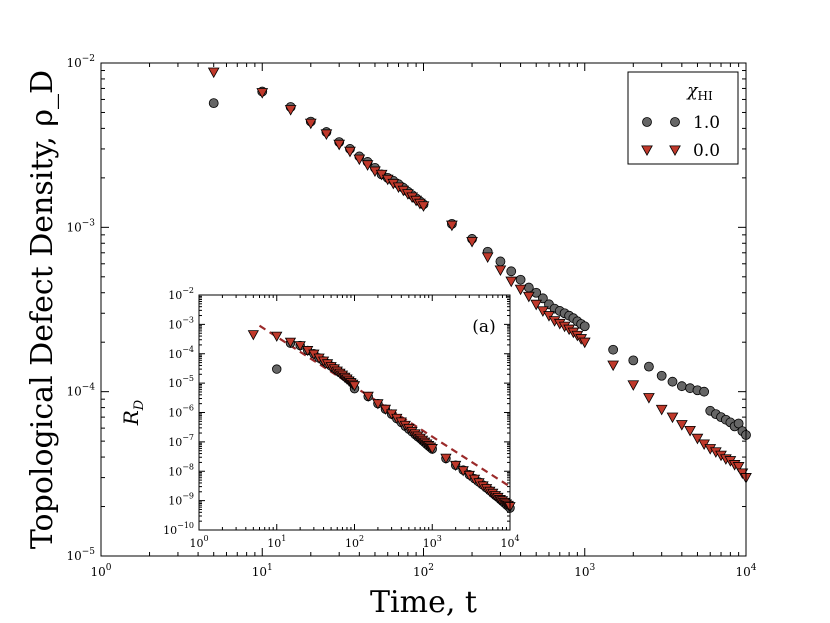 The image size is (830, 623). I want to click on main-x-tick-label: 10⁴, so click(745, 571).